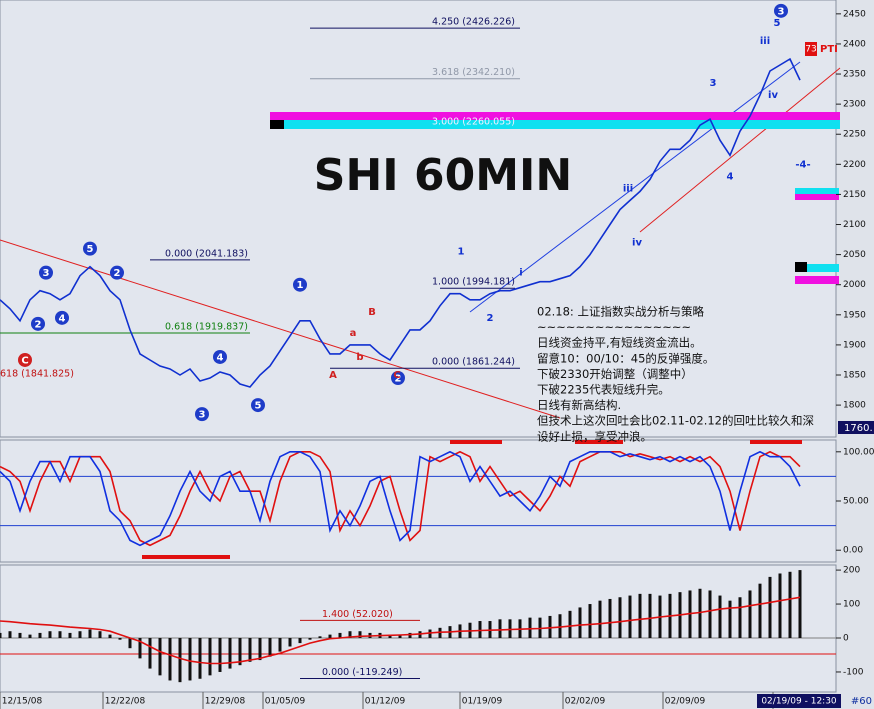 This screenshot has height=709, width=874. Describe the element at coordinates (854, 135) in the screenshot. I see `y-tick-label: 2250` at that location.